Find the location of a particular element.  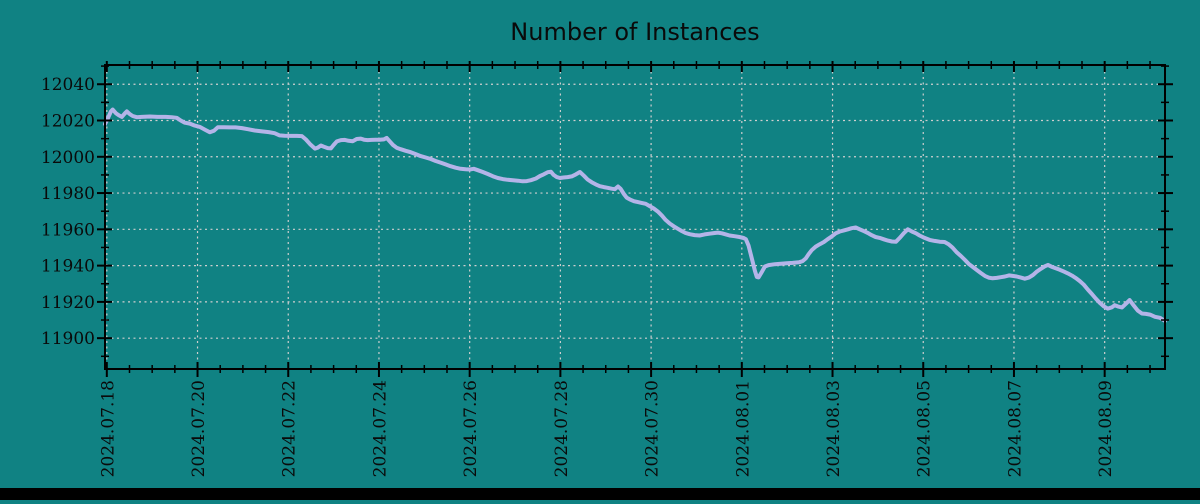

x-tick-label: 2024.08.07 is located at coordinates (1015, 428).